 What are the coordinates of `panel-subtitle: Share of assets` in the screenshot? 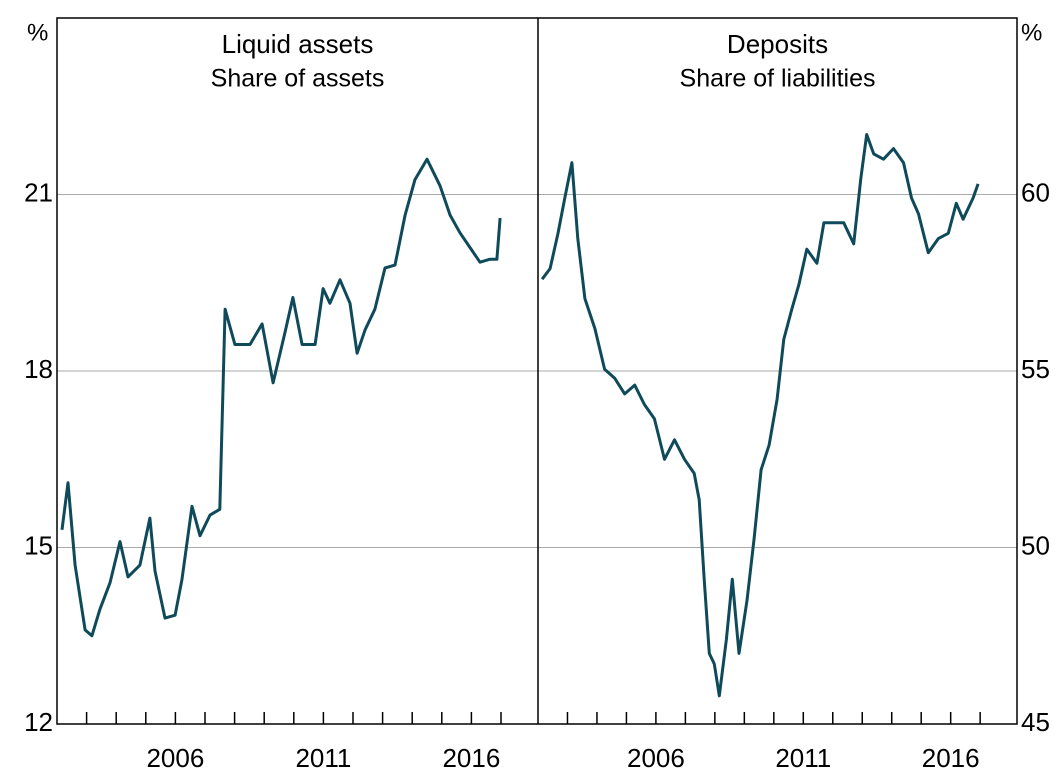 It's located at (298, 79).